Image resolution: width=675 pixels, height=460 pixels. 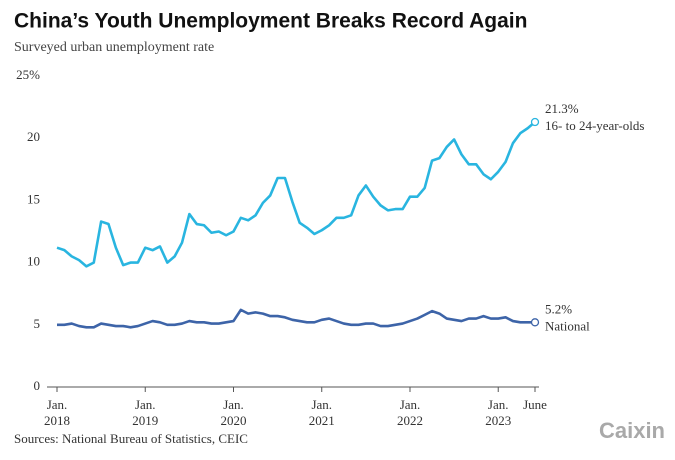 What do you see at coordinates (594, 125) in the screenshot?
I see `series-label: 16- to 24-year-olds` at bounding box center [594, 125].